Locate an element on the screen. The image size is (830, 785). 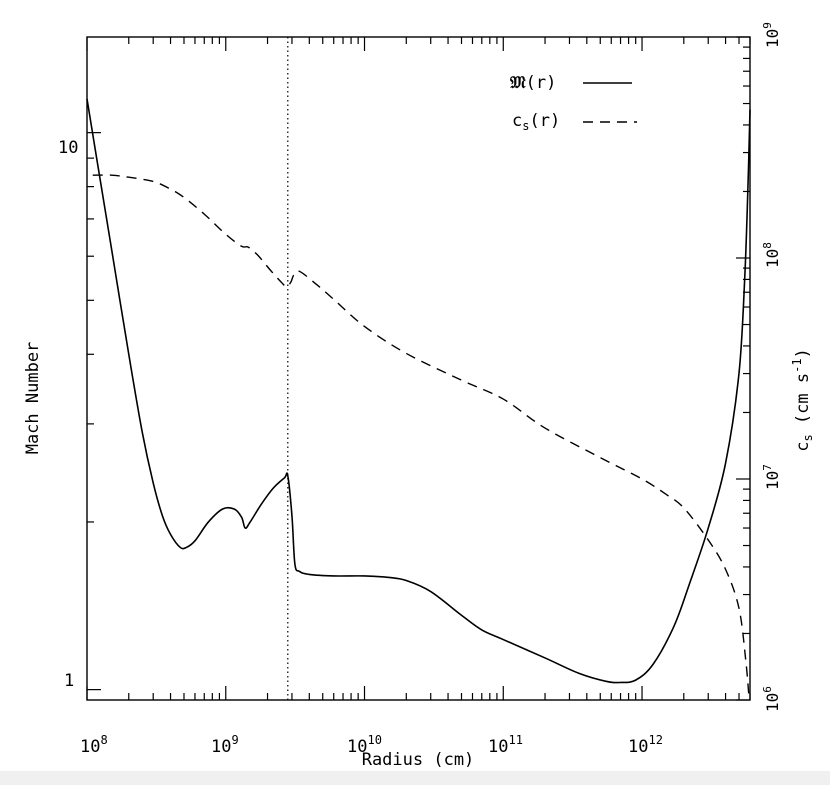
x-axis-label: Radius (cm) is located at coordinates (418, 760).